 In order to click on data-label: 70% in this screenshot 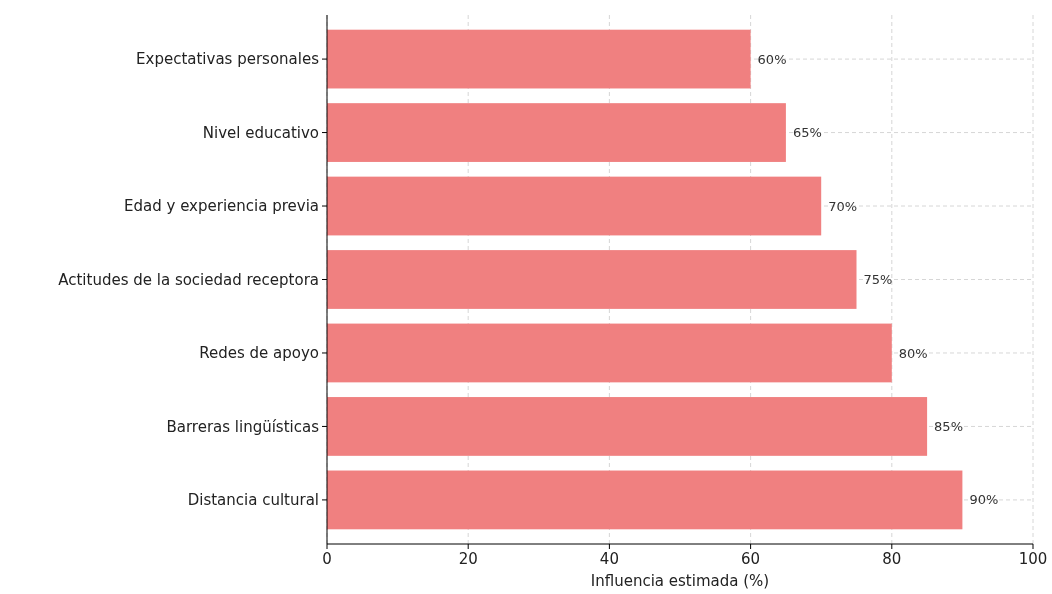, I will do `click(843, 206)`.